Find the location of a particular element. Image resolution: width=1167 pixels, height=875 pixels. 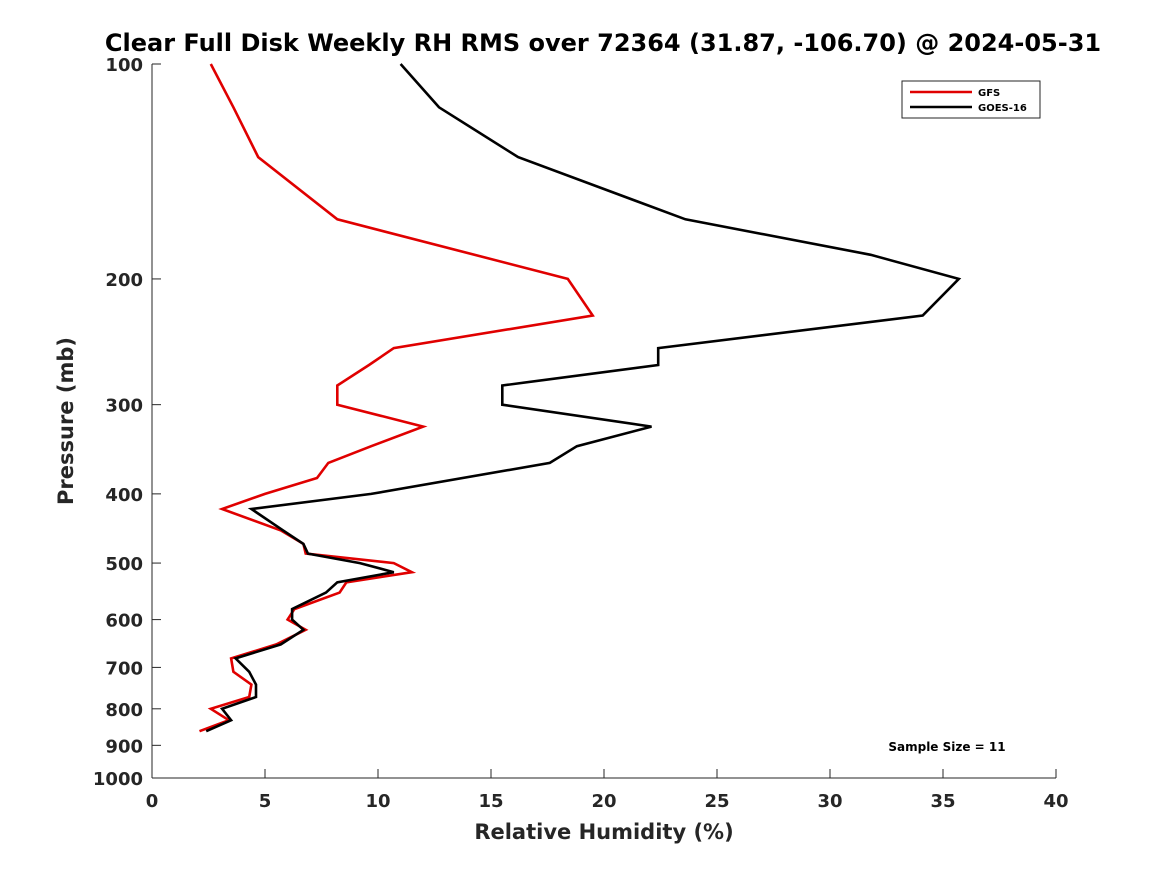

y-tick-label: 200 is located at coordinates (124, 280).